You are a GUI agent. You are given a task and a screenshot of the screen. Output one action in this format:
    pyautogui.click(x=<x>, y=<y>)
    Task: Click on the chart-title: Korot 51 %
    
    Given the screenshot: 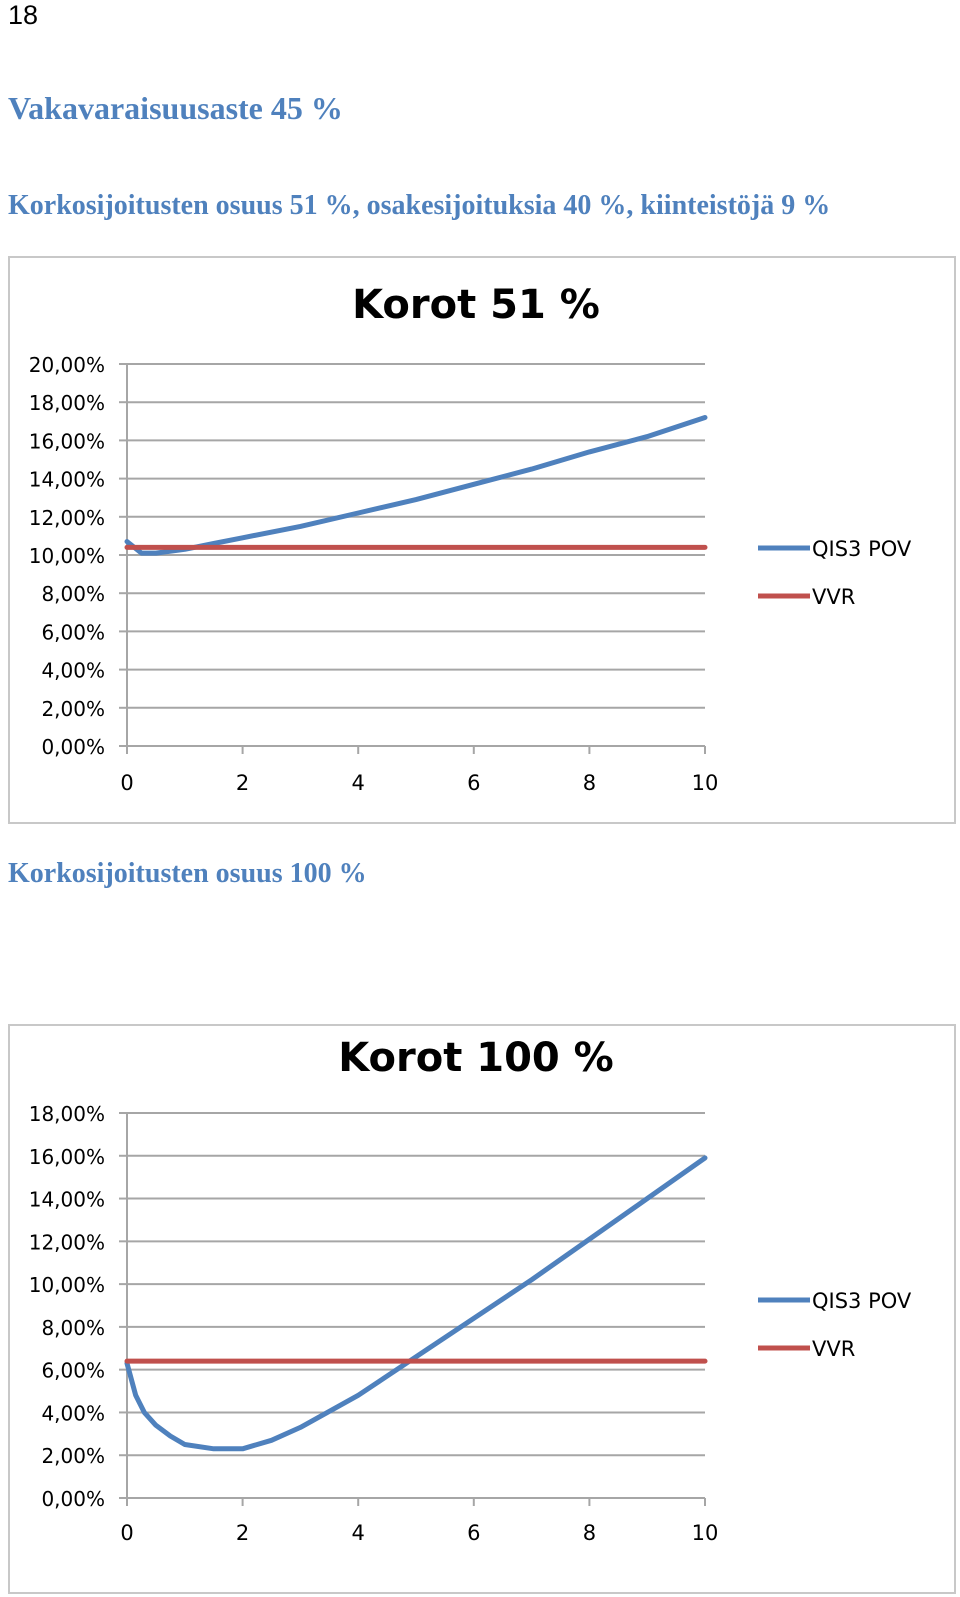 What is the action you would take?
    pyautogui.click(x=476, y=305)
    